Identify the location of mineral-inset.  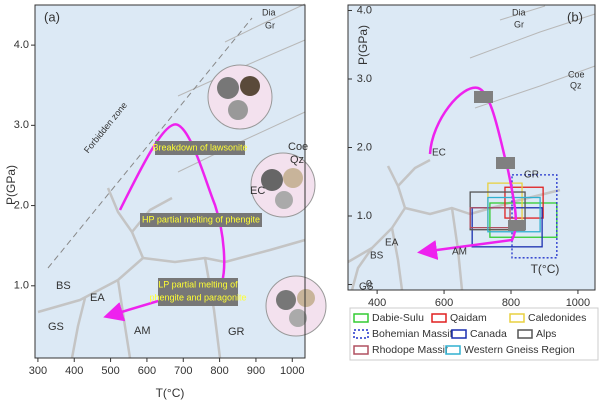
(267, 200).